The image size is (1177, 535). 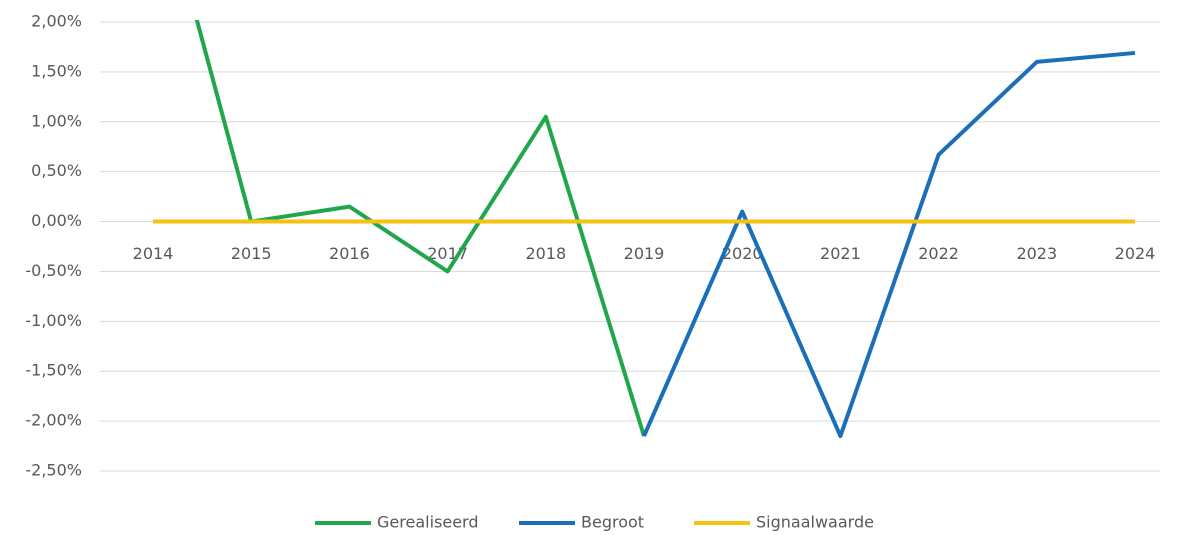 I want to click on y-tick-label: 1,00%, so click(x=56, y=120).